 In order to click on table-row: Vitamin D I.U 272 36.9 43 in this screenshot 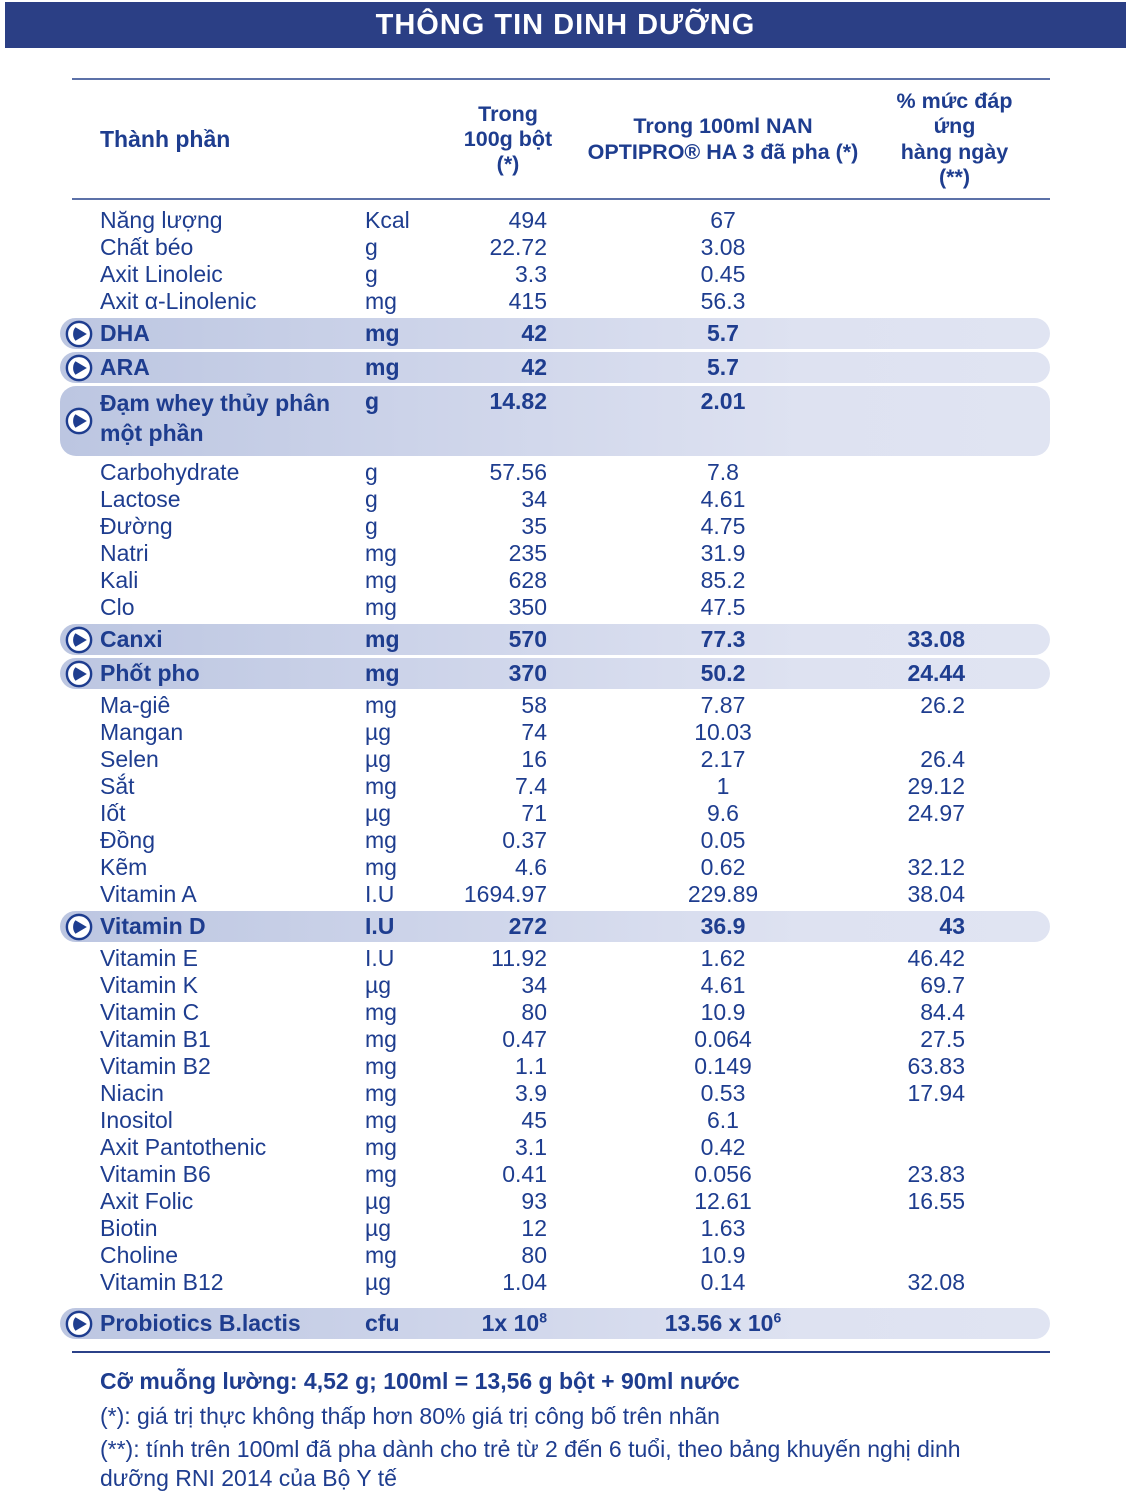, I will do `click(555, 927)`.